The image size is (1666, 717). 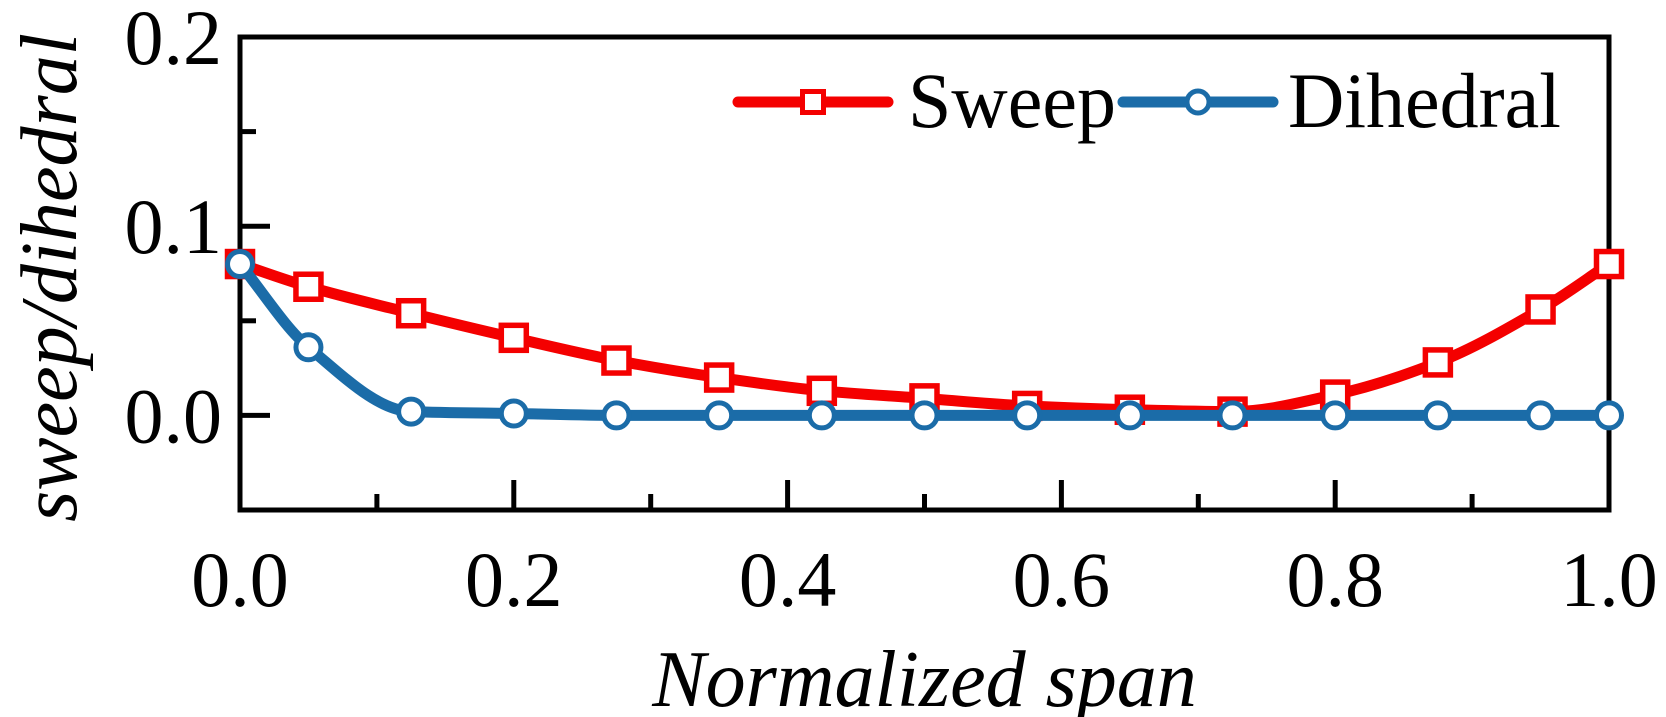 What do you see at coordinates (174, 40) in the screenshot?
I see `y-tick-label: 0.2` at bounding box center [174, 40].